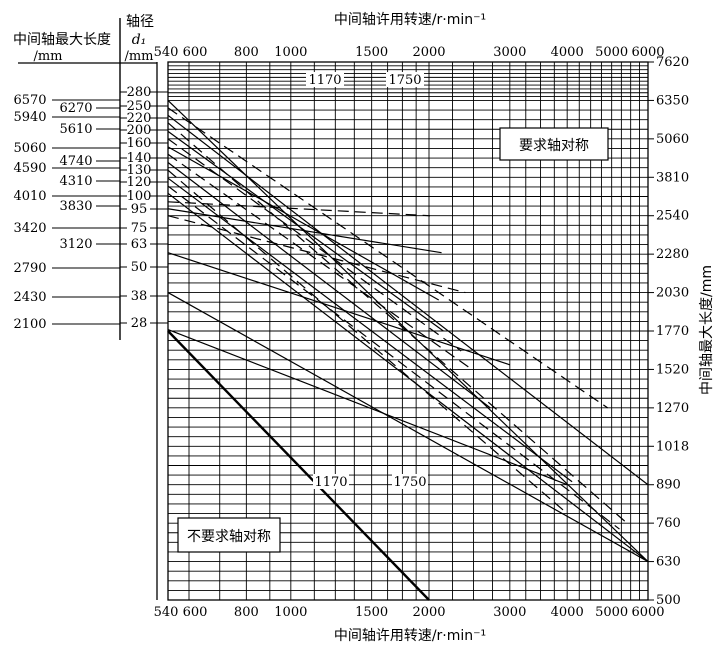  I want to click on diameter-label: 75, so click(139, 228).